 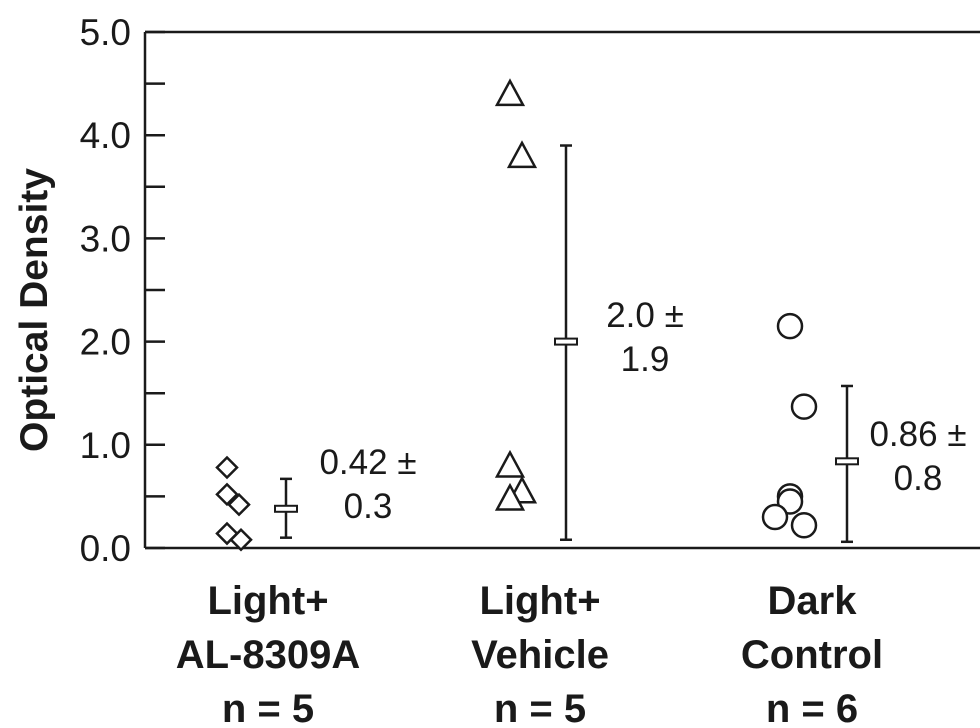 I want to click on mean-sd-annotation: 0.3, so click(x=368, y=506).